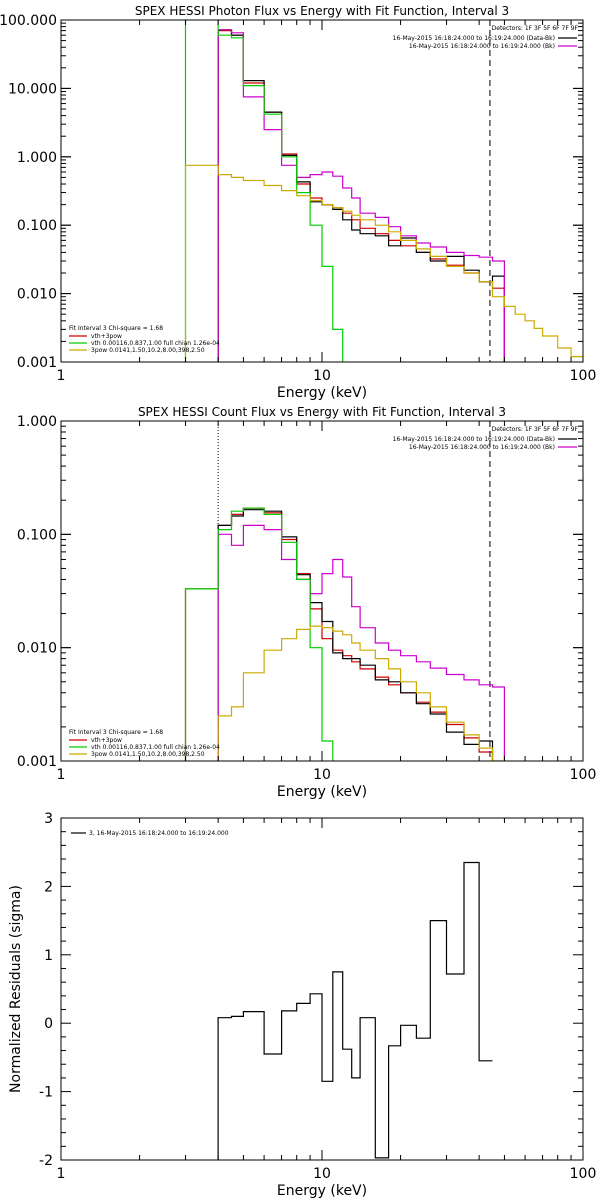 This screenshot has height=1204, width=600. I want to click on panel-2-ytick-label: -1, so click(46, 1093).